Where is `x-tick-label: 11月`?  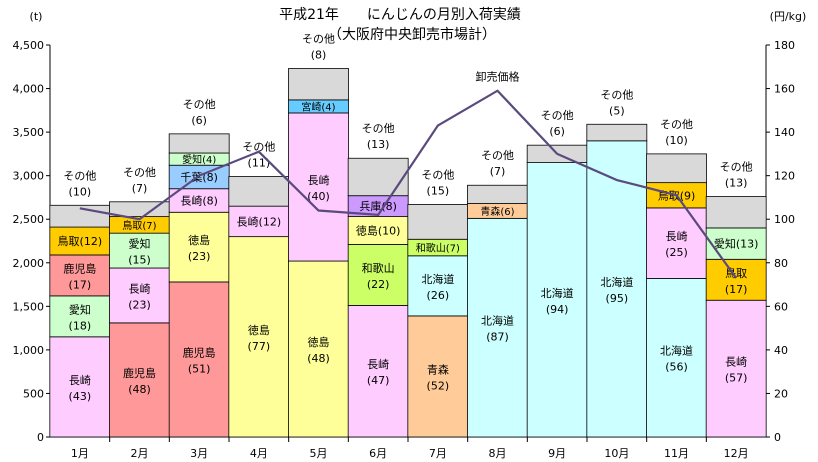 x-tick-label: 11月 is located at coordinates (676, 453).